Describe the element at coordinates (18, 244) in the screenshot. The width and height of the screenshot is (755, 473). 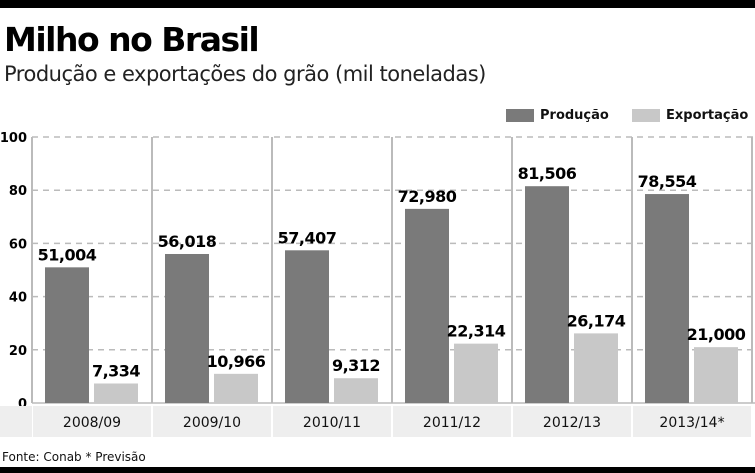
I see `y-tick-label: 60` at that location.